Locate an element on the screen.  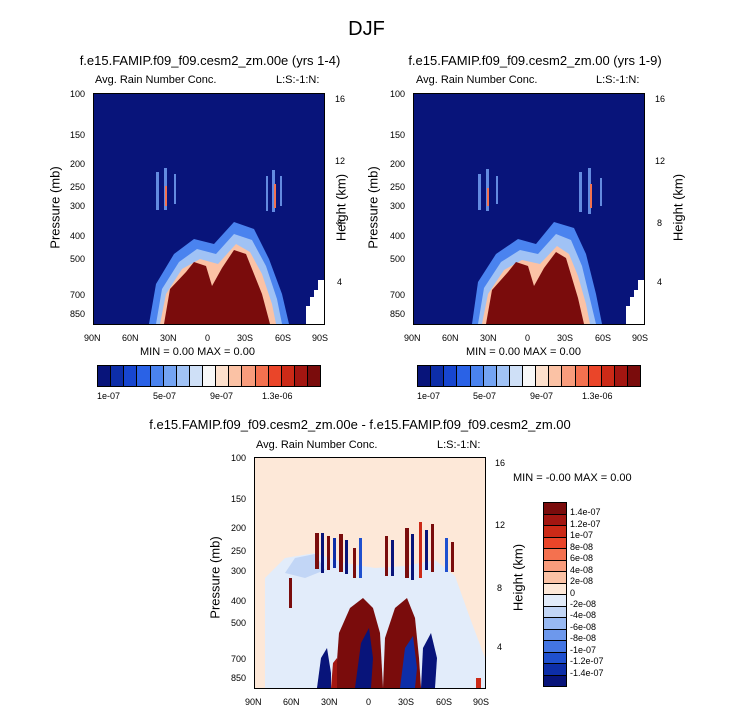
p2-xtick-90n: 90N is located at coordinates (412, 338).